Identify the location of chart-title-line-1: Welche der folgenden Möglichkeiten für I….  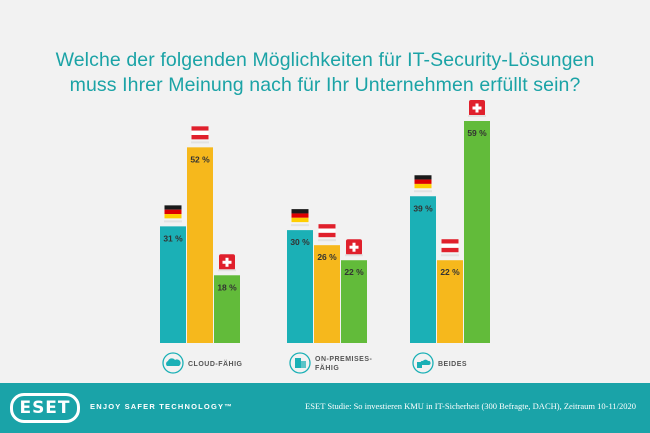
(325, 60).